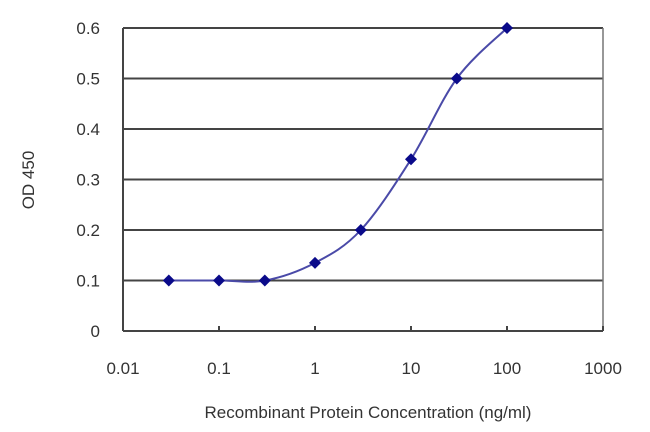  What do you see at coordinates (95, 331) in the screenshot?
I see `y-tick-label: 0` at bounding box center [95, 331].